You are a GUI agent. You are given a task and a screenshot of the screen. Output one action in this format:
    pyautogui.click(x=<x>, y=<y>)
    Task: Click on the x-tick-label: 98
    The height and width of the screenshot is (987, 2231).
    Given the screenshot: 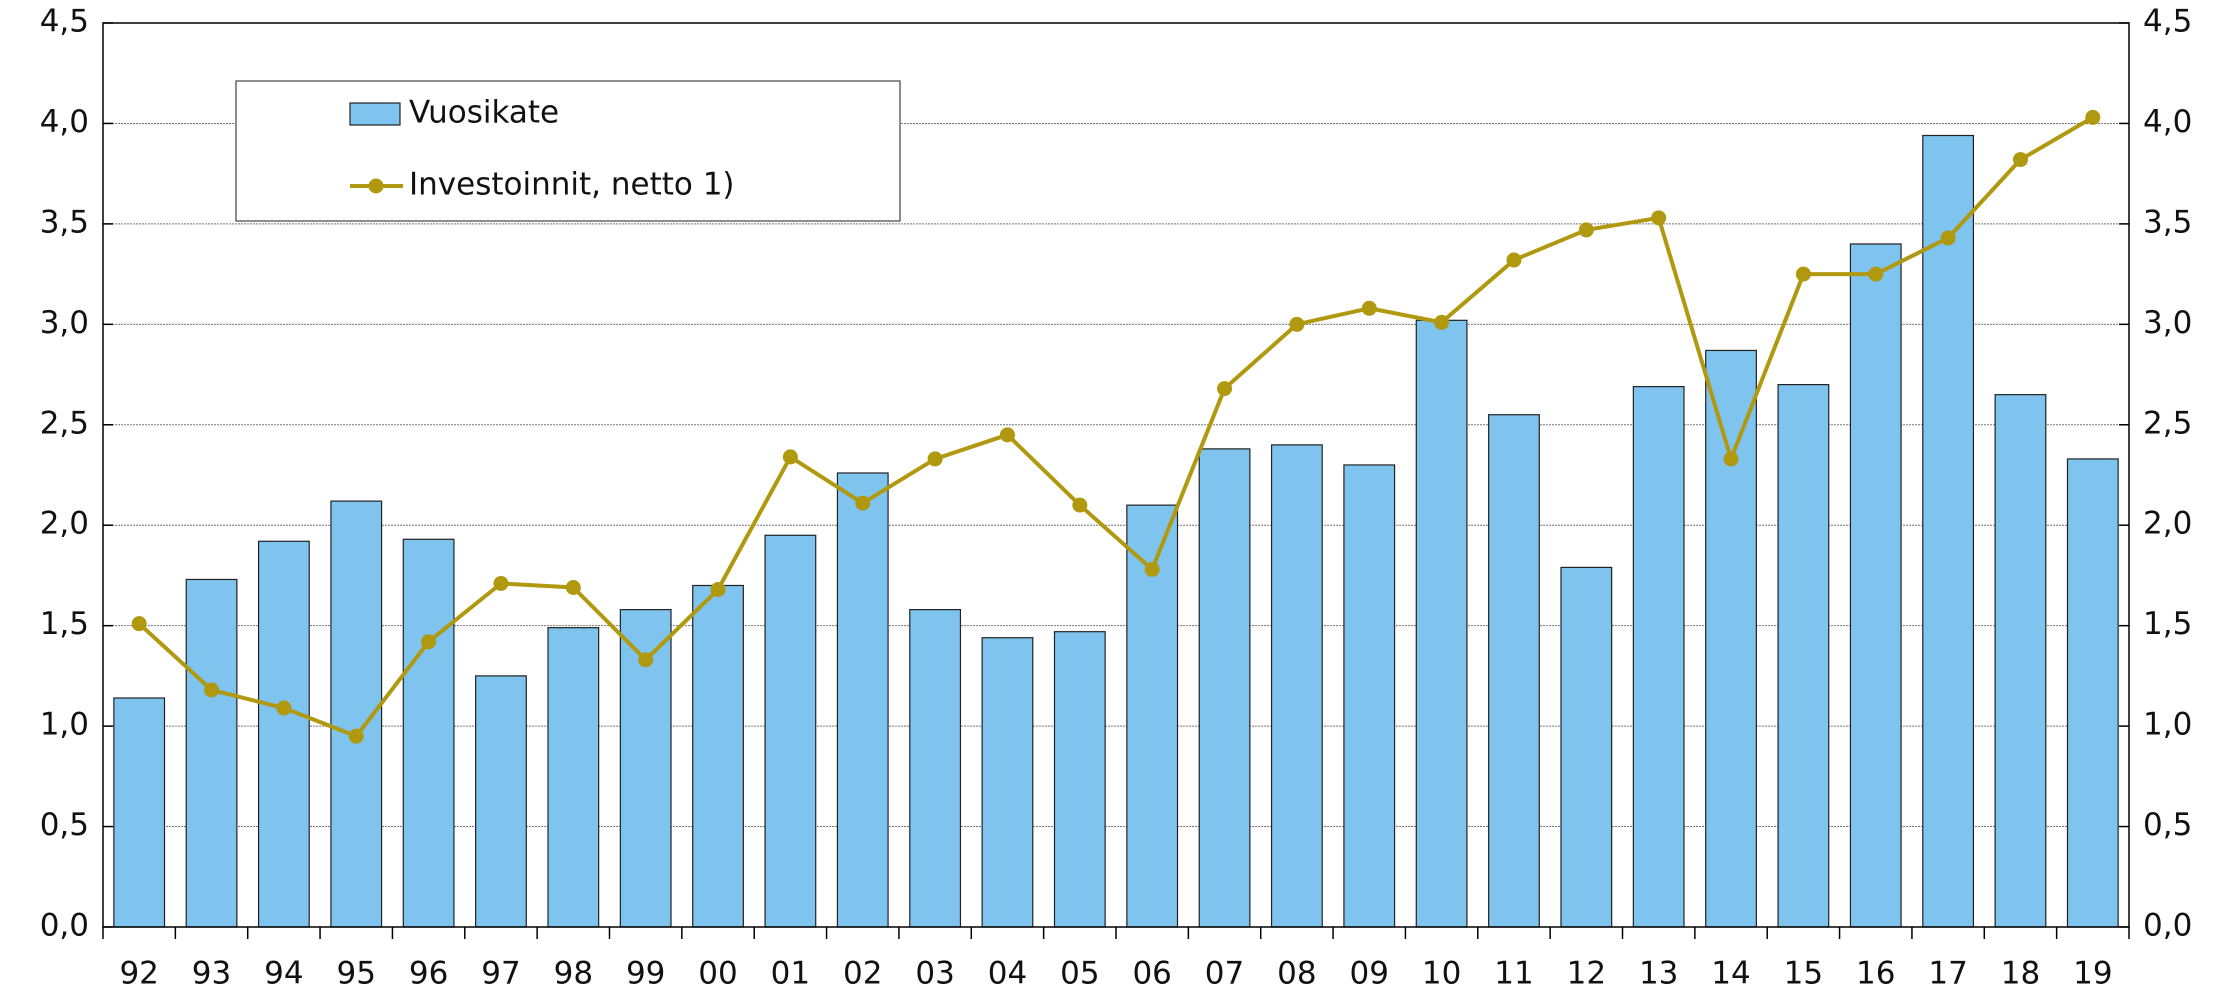 What is the action you would take?
    pyautogui.click(x=573, y=971)
    